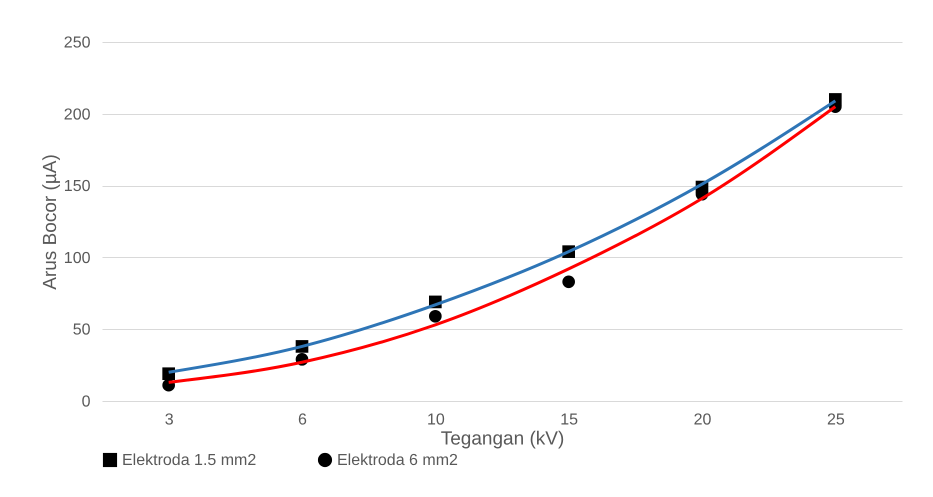 This screenshot has width=933, height=497. What do you see at coordinates (189, 460) in the screenshot?
I see `legend-label: Elektroda 1.5 mm2` at bounding box center [189, 460].